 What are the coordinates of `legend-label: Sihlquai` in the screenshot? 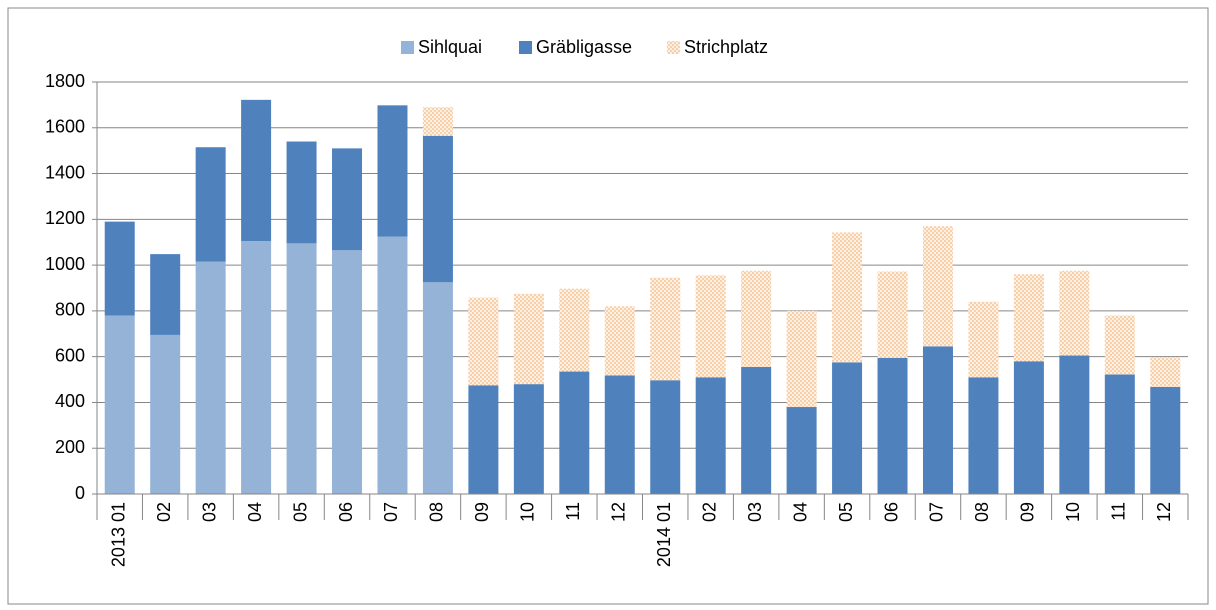 It's located at (450, 47).